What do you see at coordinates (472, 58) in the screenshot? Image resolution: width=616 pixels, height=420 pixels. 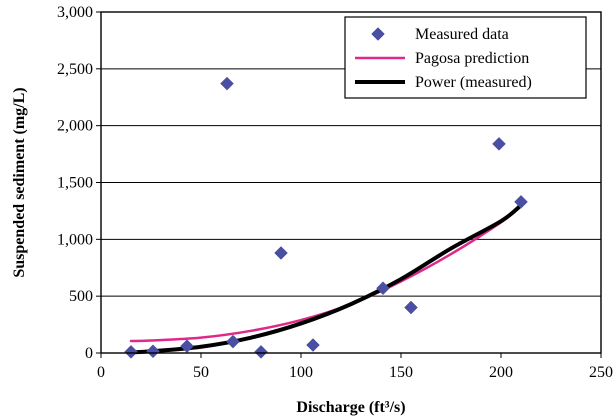 I see `legend-label: Pagosa prediction` at bounding box center [472, 58].